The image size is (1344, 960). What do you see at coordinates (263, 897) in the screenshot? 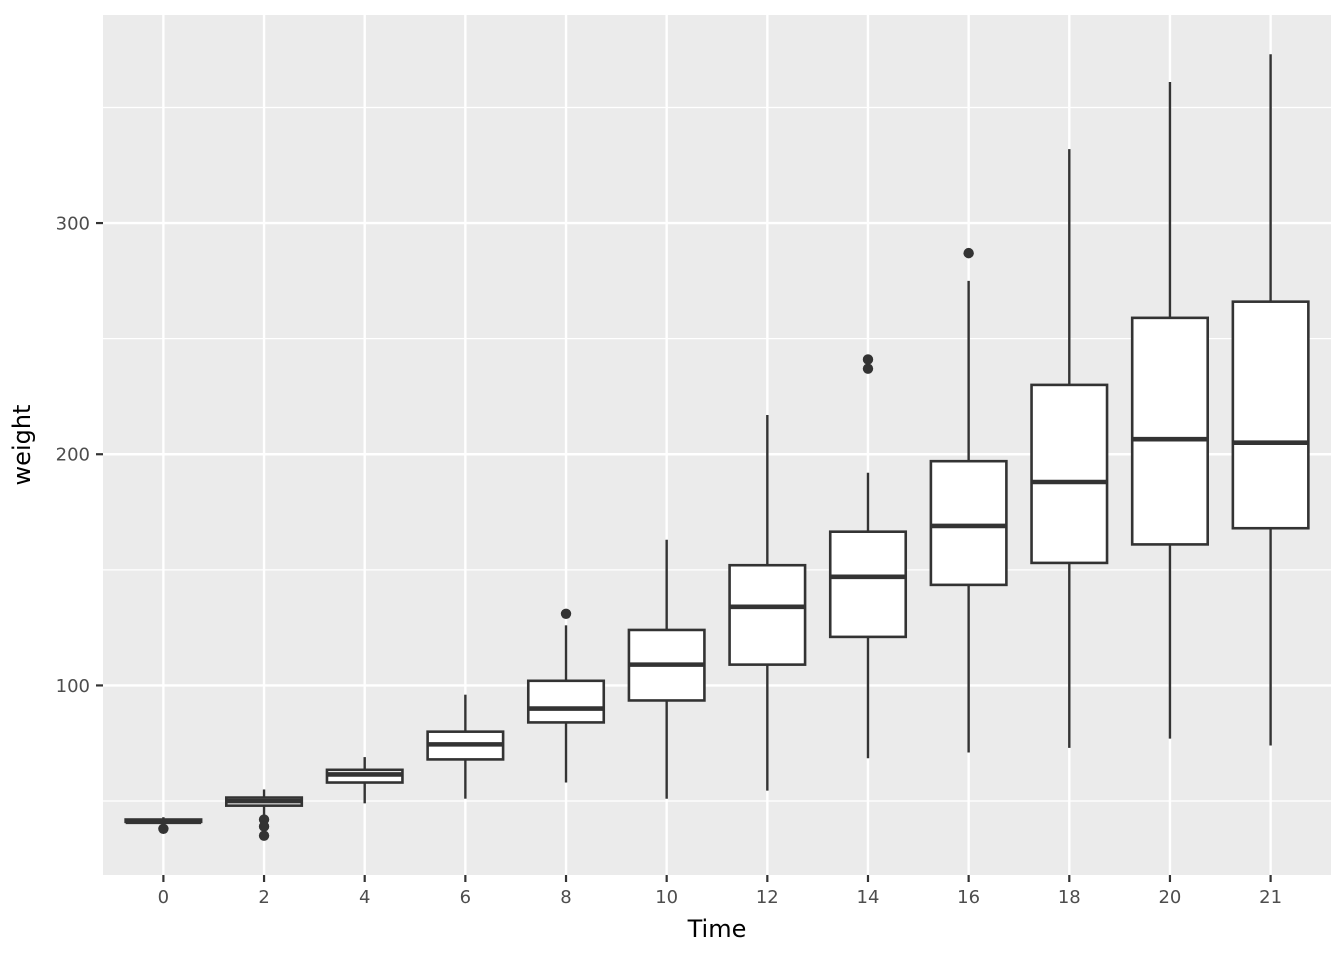
I see `x-tick-label: 2` at bounding box center [263, 897].